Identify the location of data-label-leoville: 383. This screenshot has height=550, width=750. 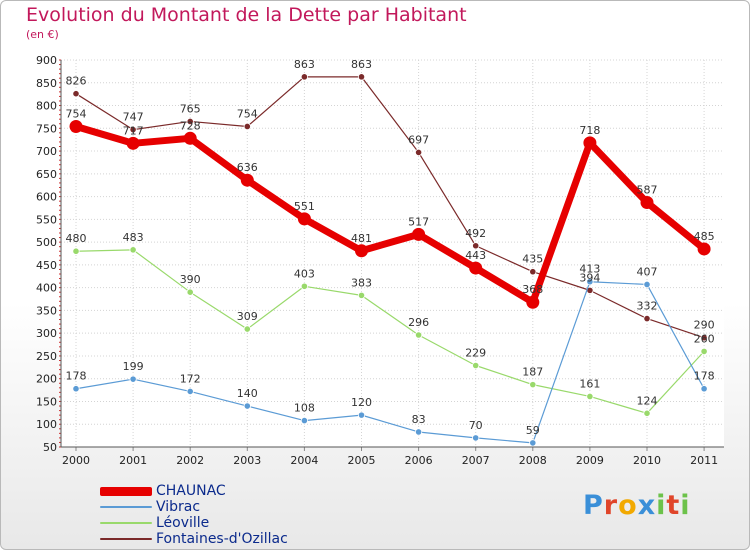
(361, 282).